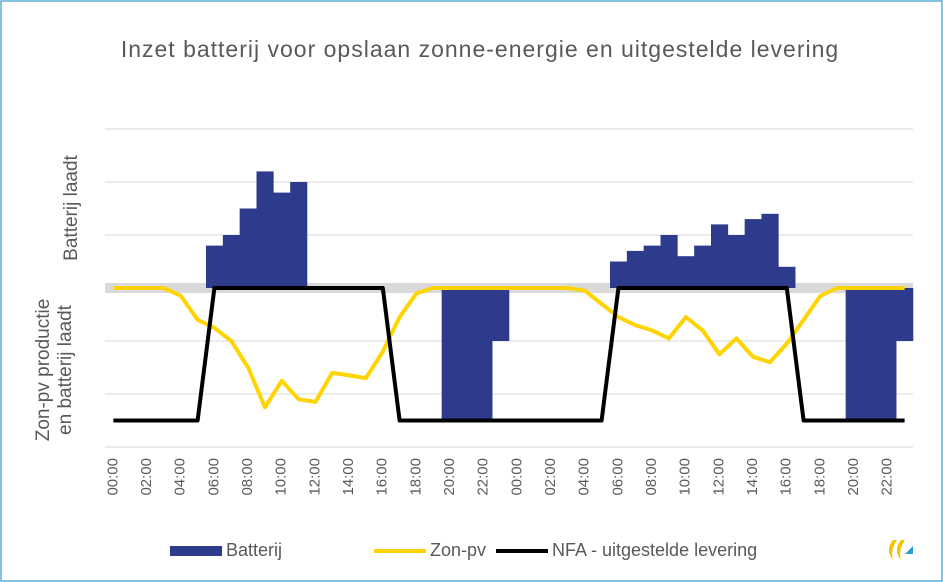 Image resolution: width=943 pixels, height=582 pixels. What do you see at coordinates (71, 207) in the screenshot?
I see `y-axis-label: Batterij laadt` at bounding box center [71, 207].